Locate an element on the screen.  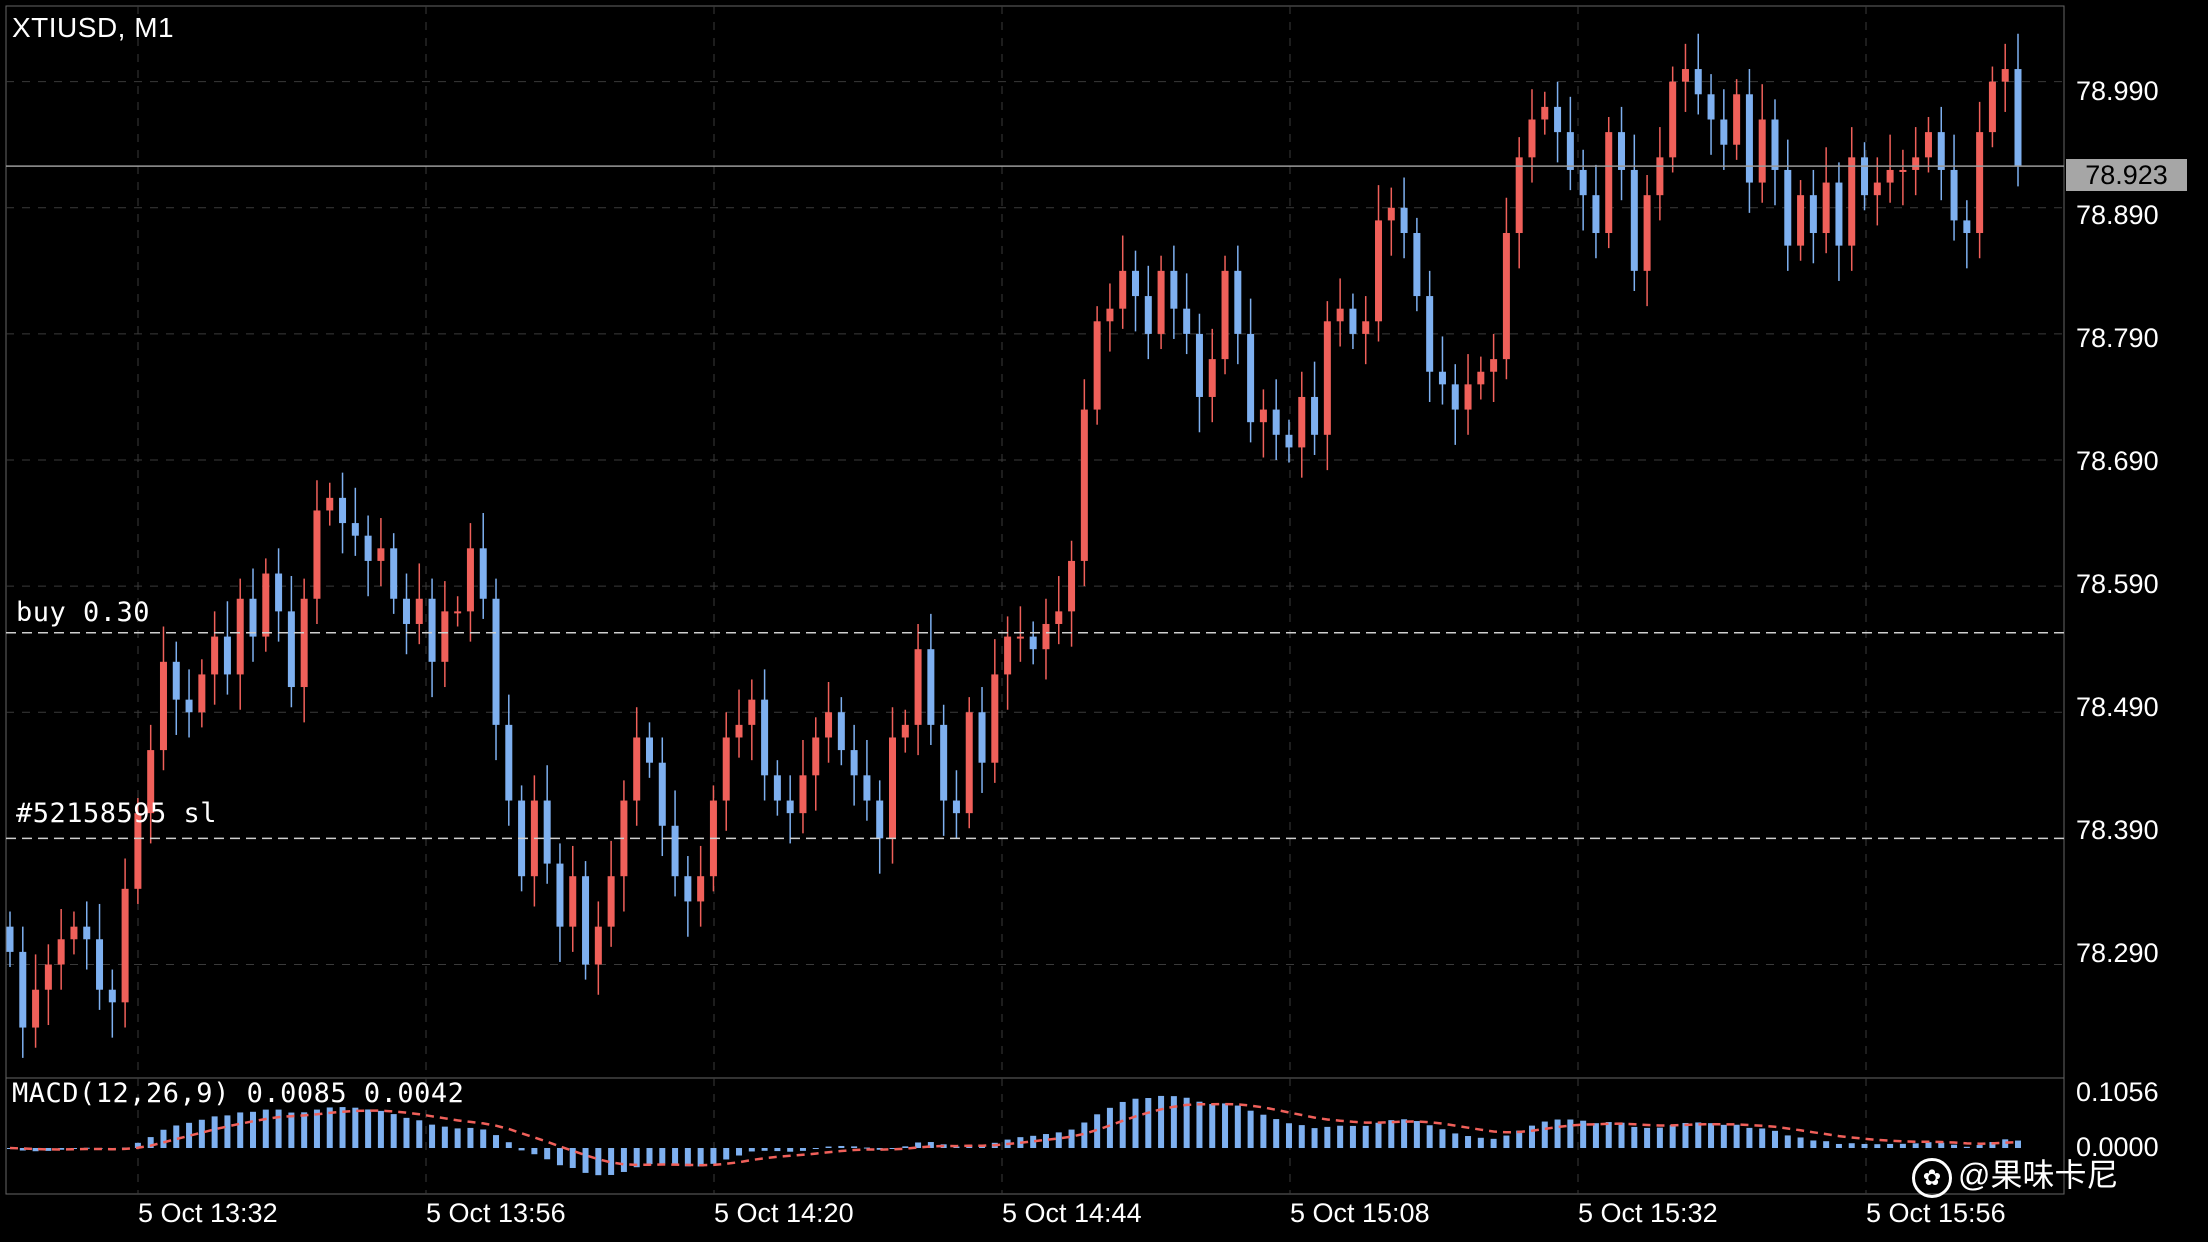
price-tick: 78.990 is located at coordinates (2117, 91).